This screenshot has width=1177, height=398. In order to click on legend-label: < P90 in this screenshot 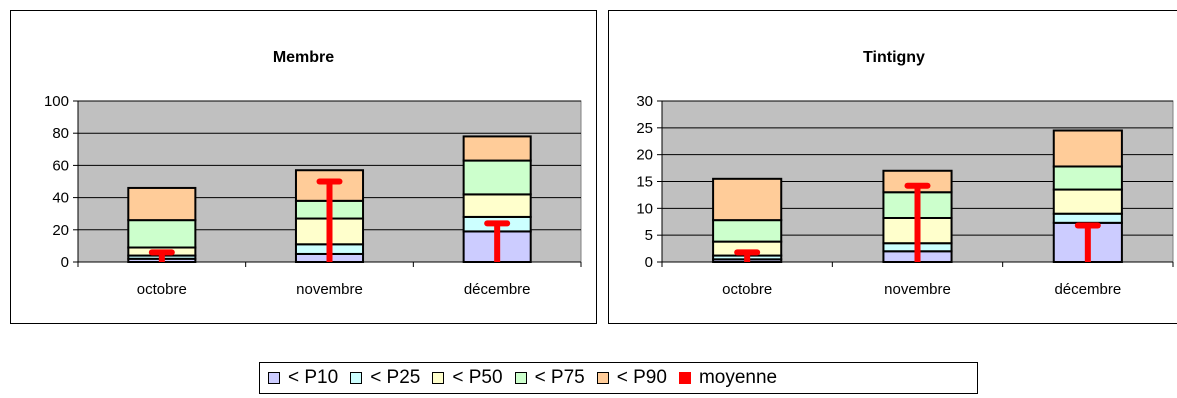, I will do `click(641, 377)`.